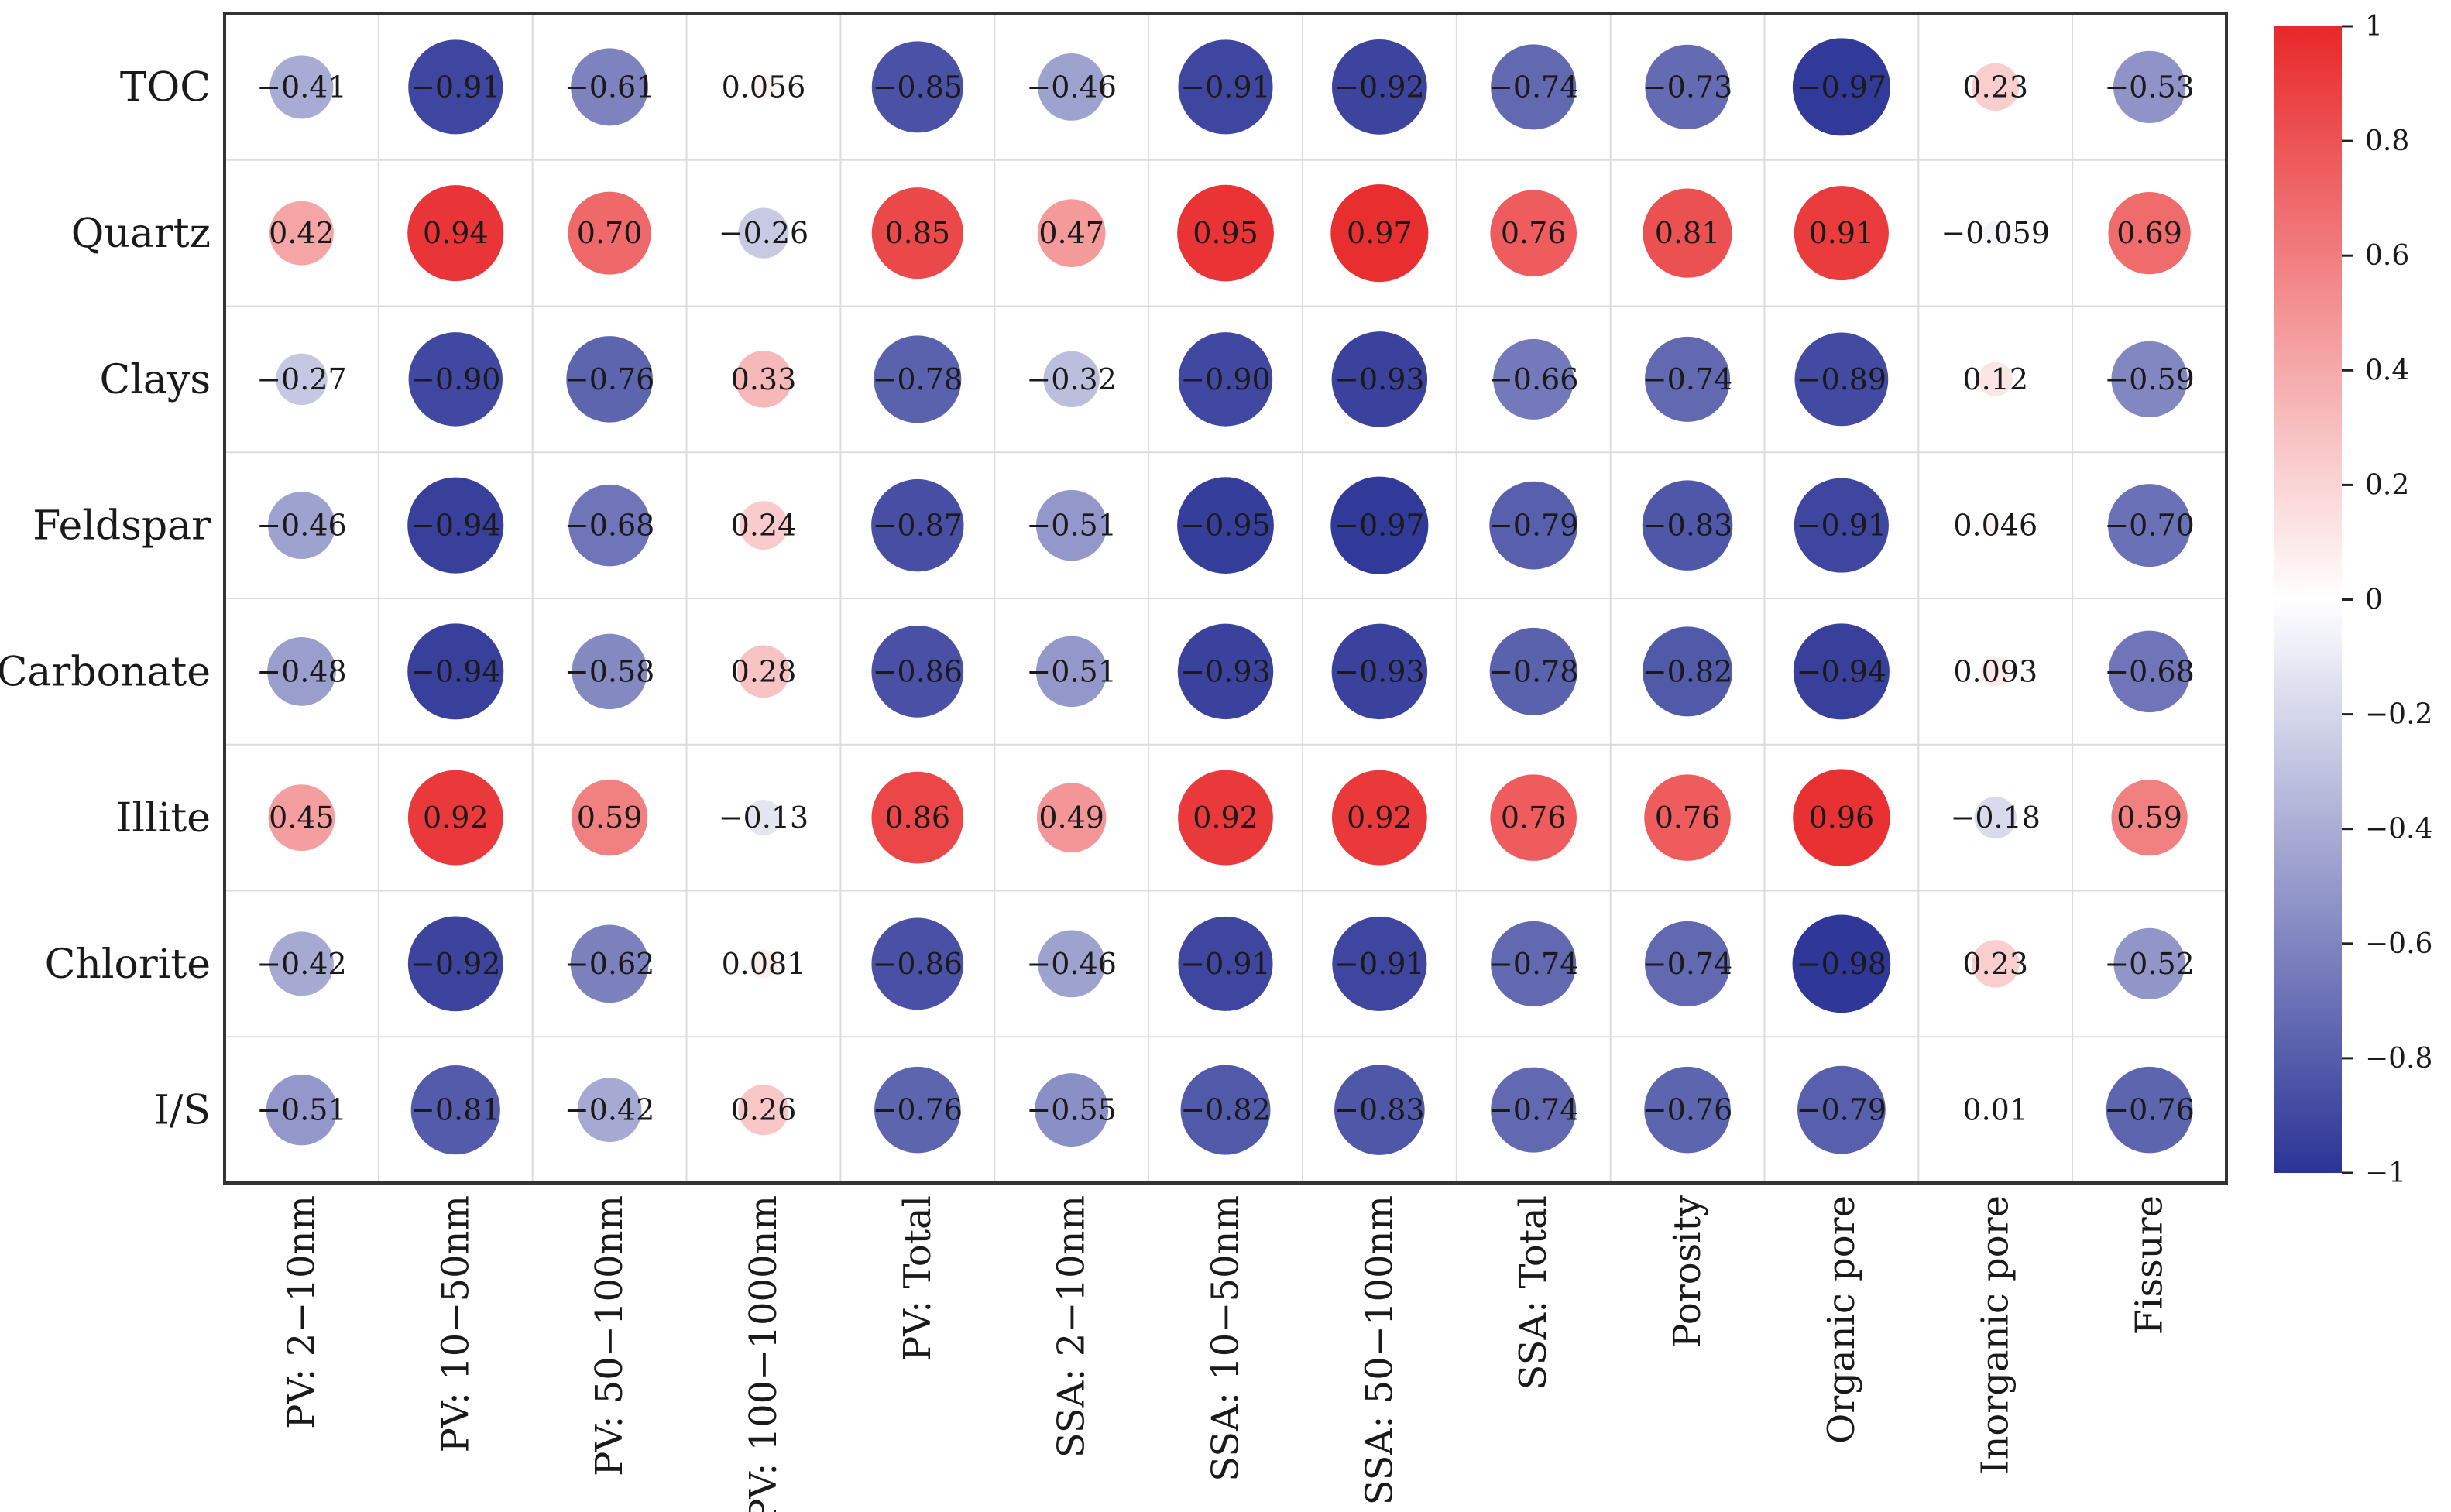 This screenshot has height=1512, width=2451. What do you see at coordinates (918, 233) in the screenshot?
I see `cell-value-label: 0.85` at bounding box center [918, 233].